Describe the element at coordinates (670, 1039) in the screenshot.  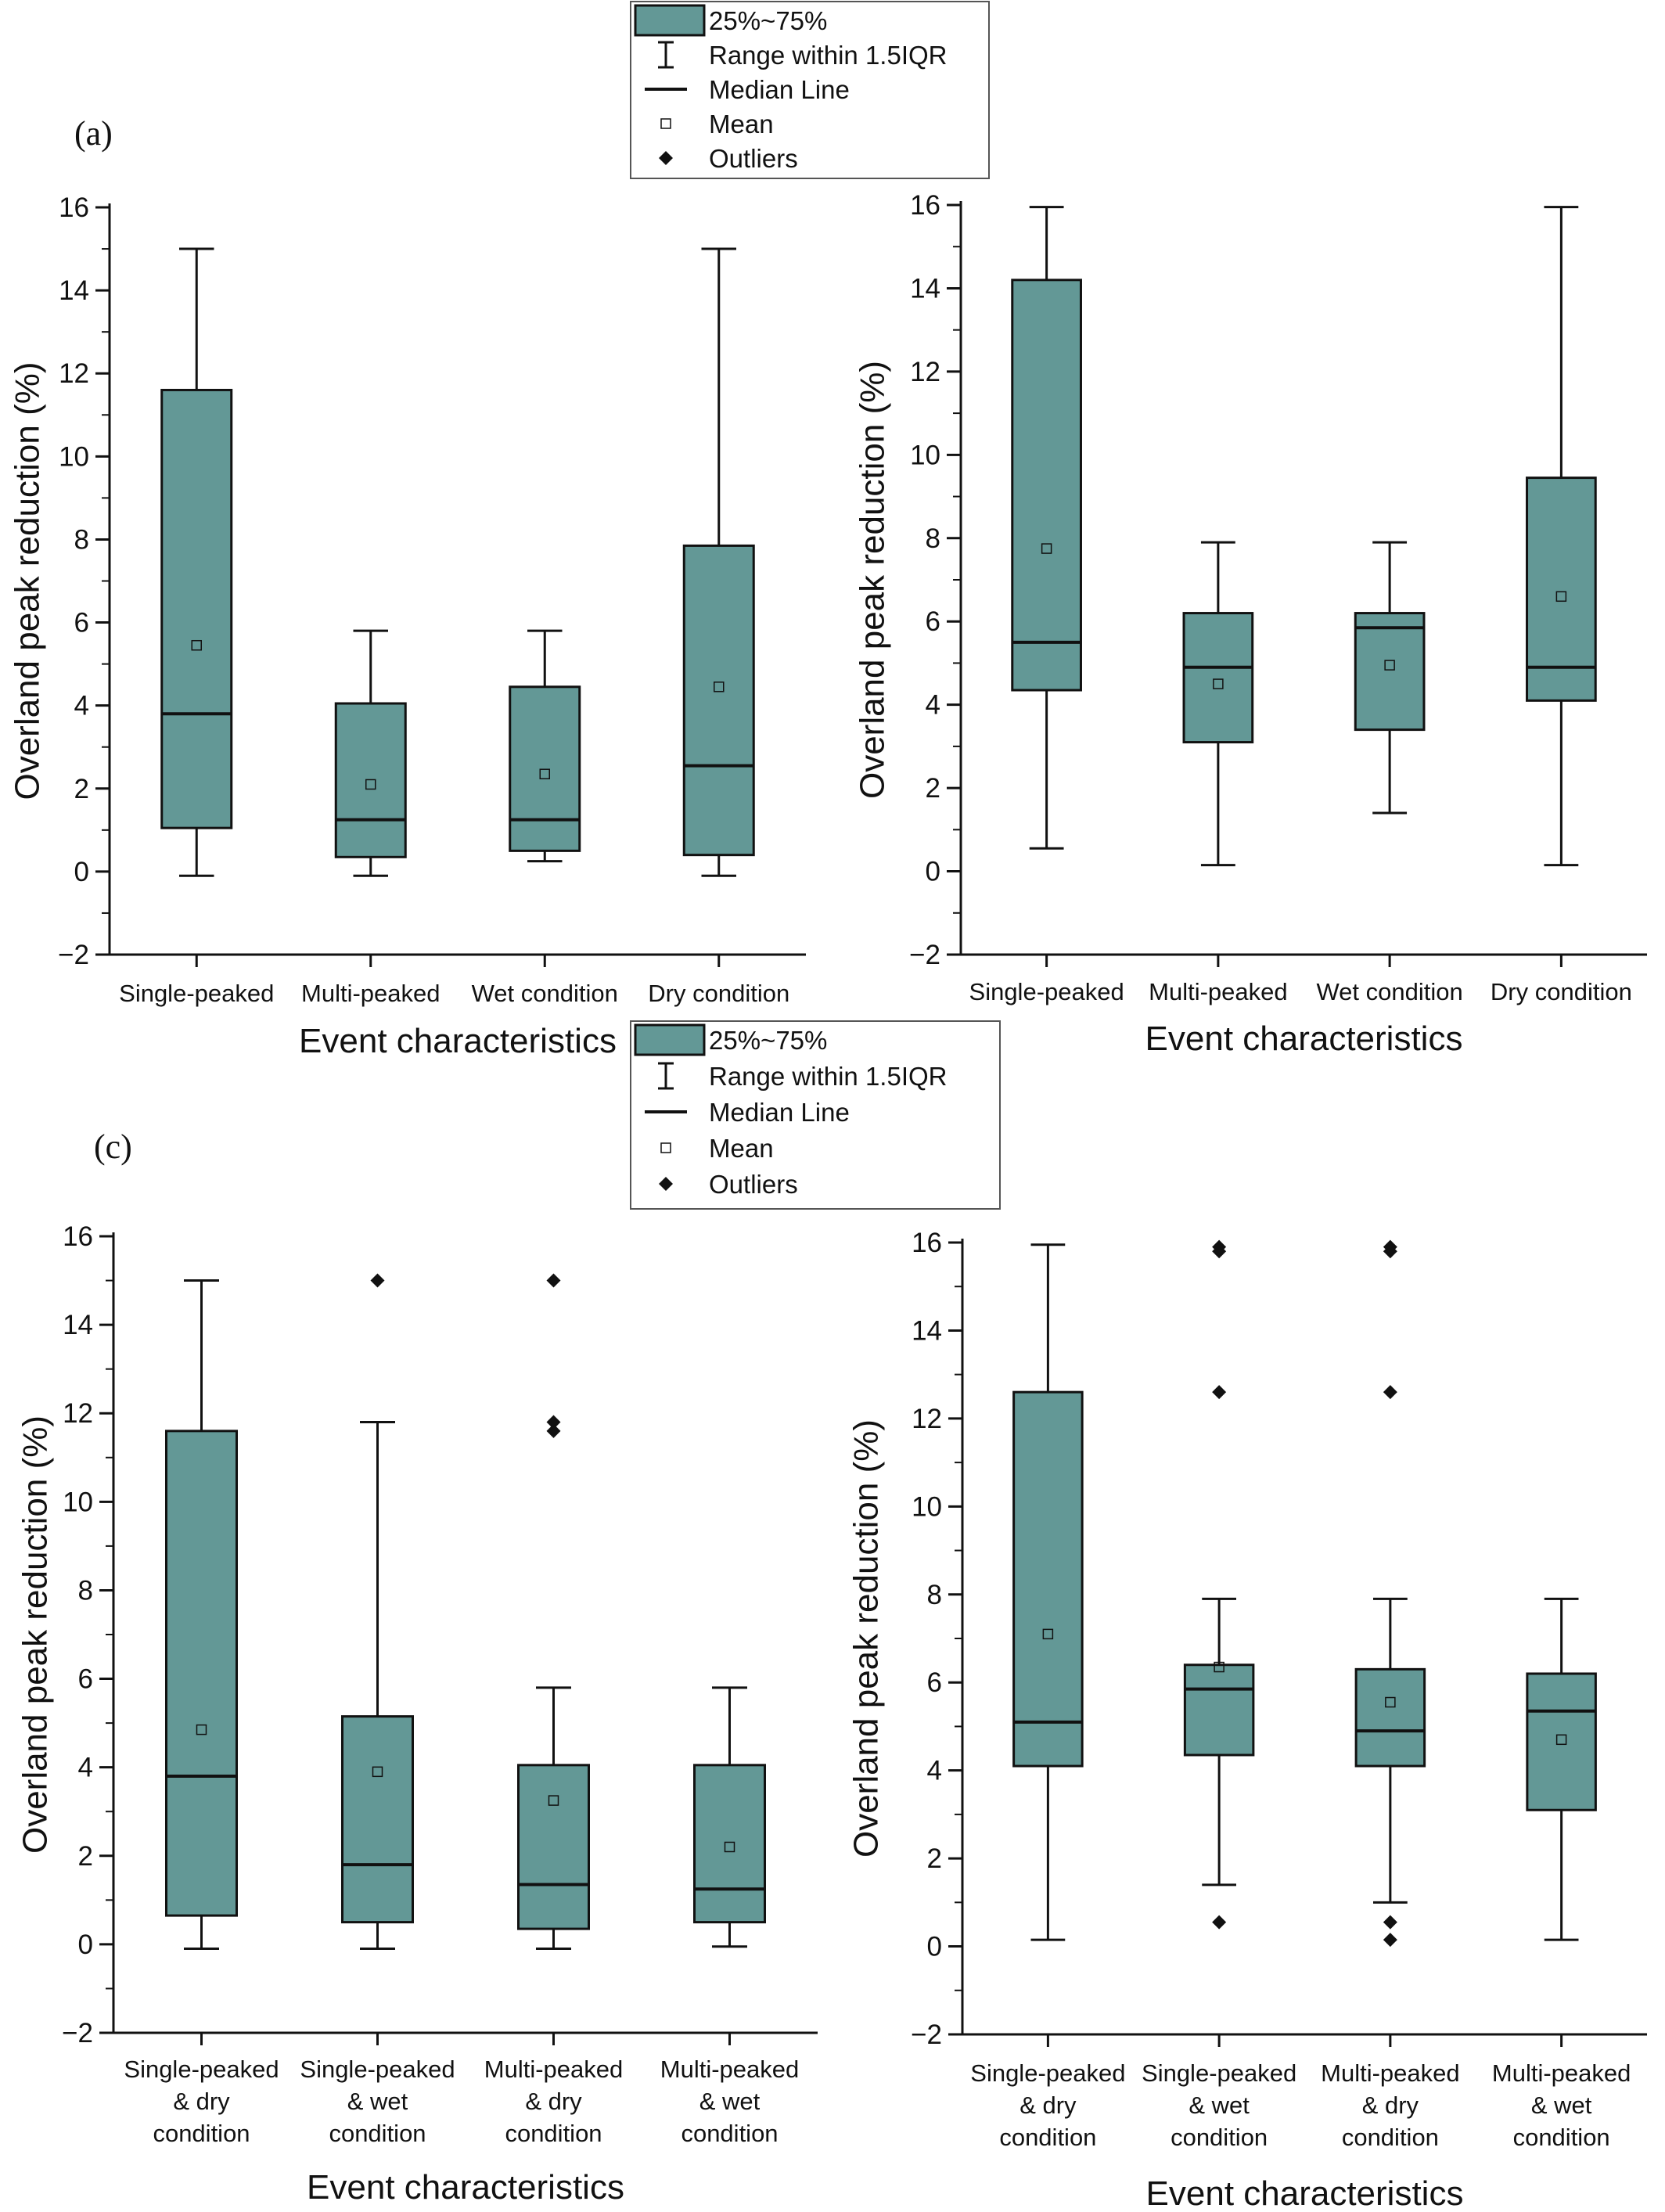
I see `legend-box-swatch` at that location.